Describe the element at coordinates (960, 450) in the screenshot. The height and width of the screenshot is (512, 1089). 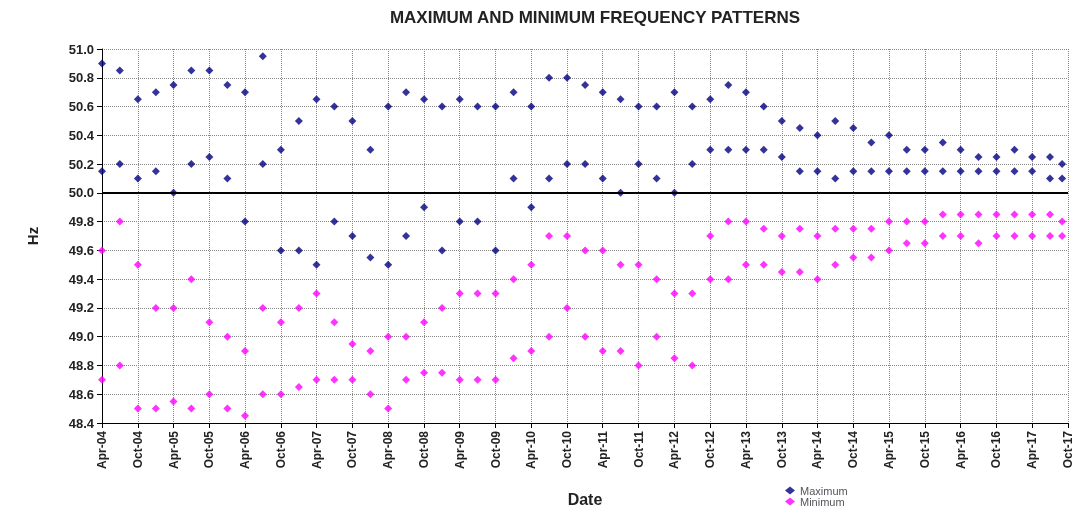
I see `x-tick-label: Apr-16` at that location.